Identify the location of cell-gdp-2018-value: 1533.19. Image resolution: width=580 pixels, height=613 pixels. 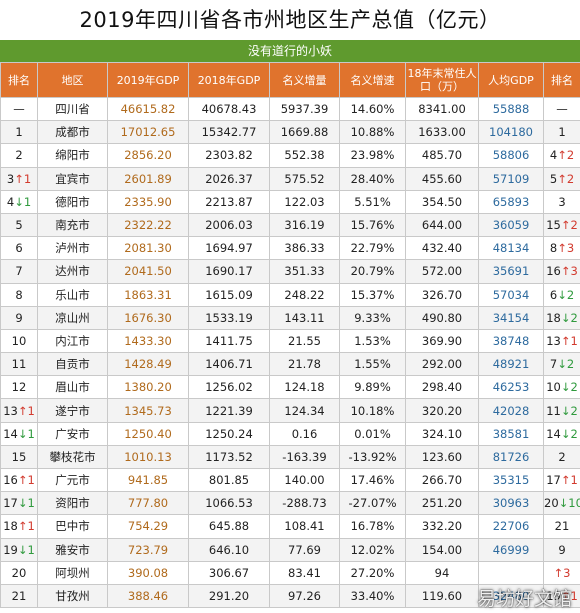
(229, 317).